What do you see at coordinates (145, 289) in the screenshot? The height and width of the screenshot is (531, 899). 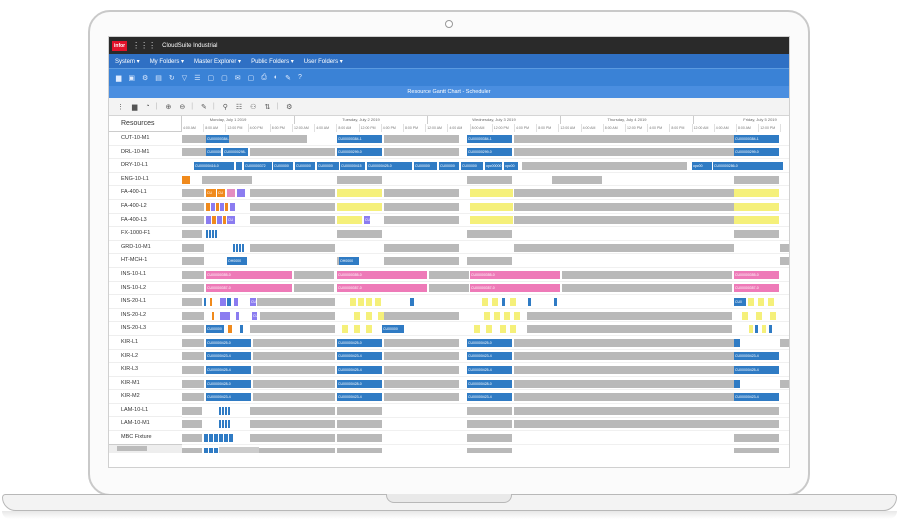 I see `resource-row: INS-10-L2` at bounding box center [145, 289].